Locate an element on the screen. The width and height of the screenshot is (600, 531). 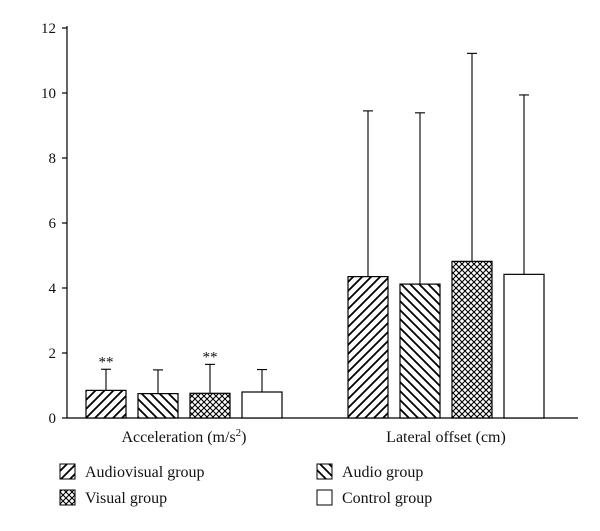
y-tick-label: 12 is located at coordinates (48, 29).